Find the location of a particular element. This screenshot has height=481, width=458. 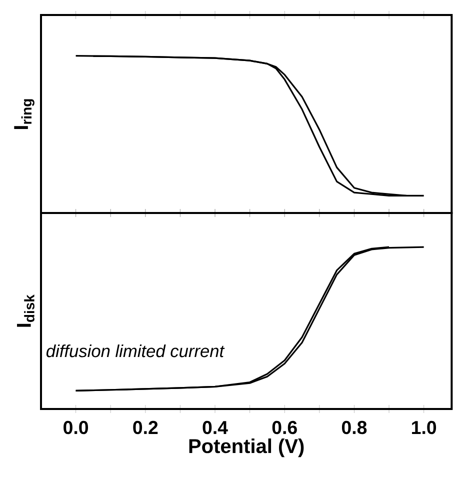

y-axis-title: I$_{disk}$ is located at coordinates (25, 310).